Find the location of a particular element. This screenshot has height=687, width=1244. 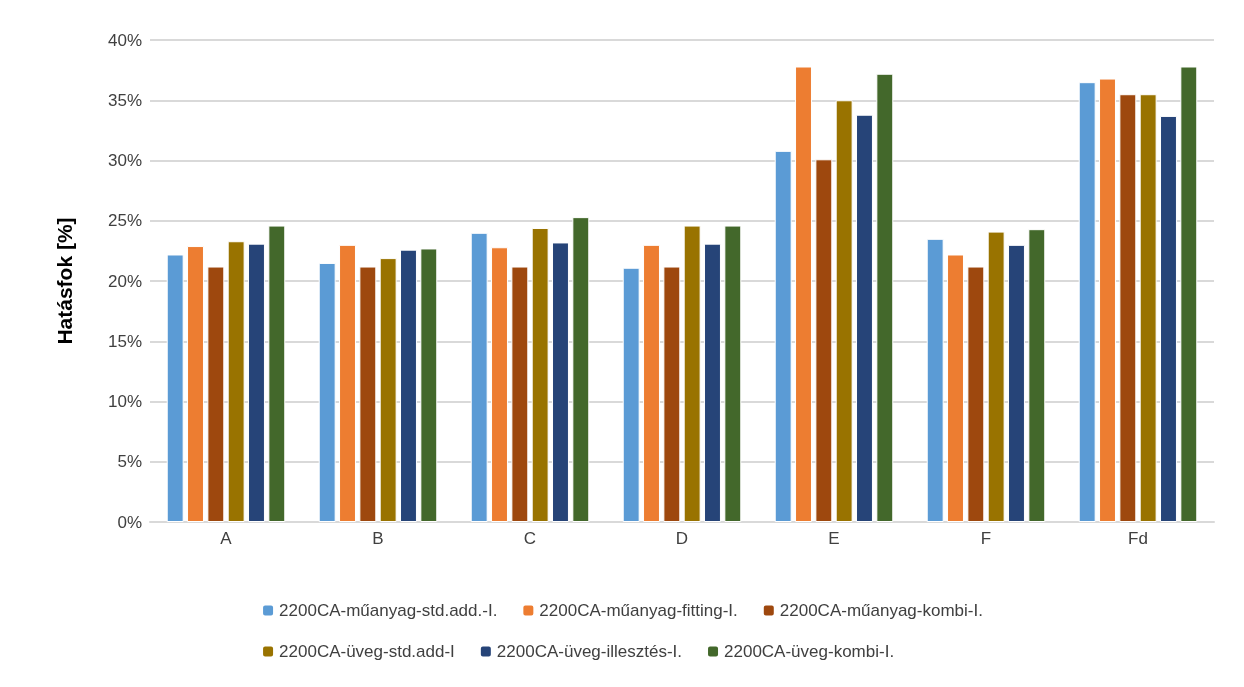

y-tick-label: 40% is located at coordinates (124, 40).